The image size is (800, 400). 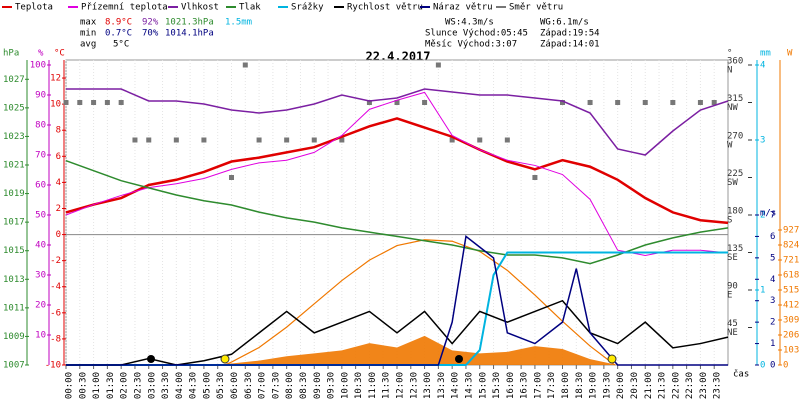 I want to click on y-tick-label: 360, so click(x=735, y=62).